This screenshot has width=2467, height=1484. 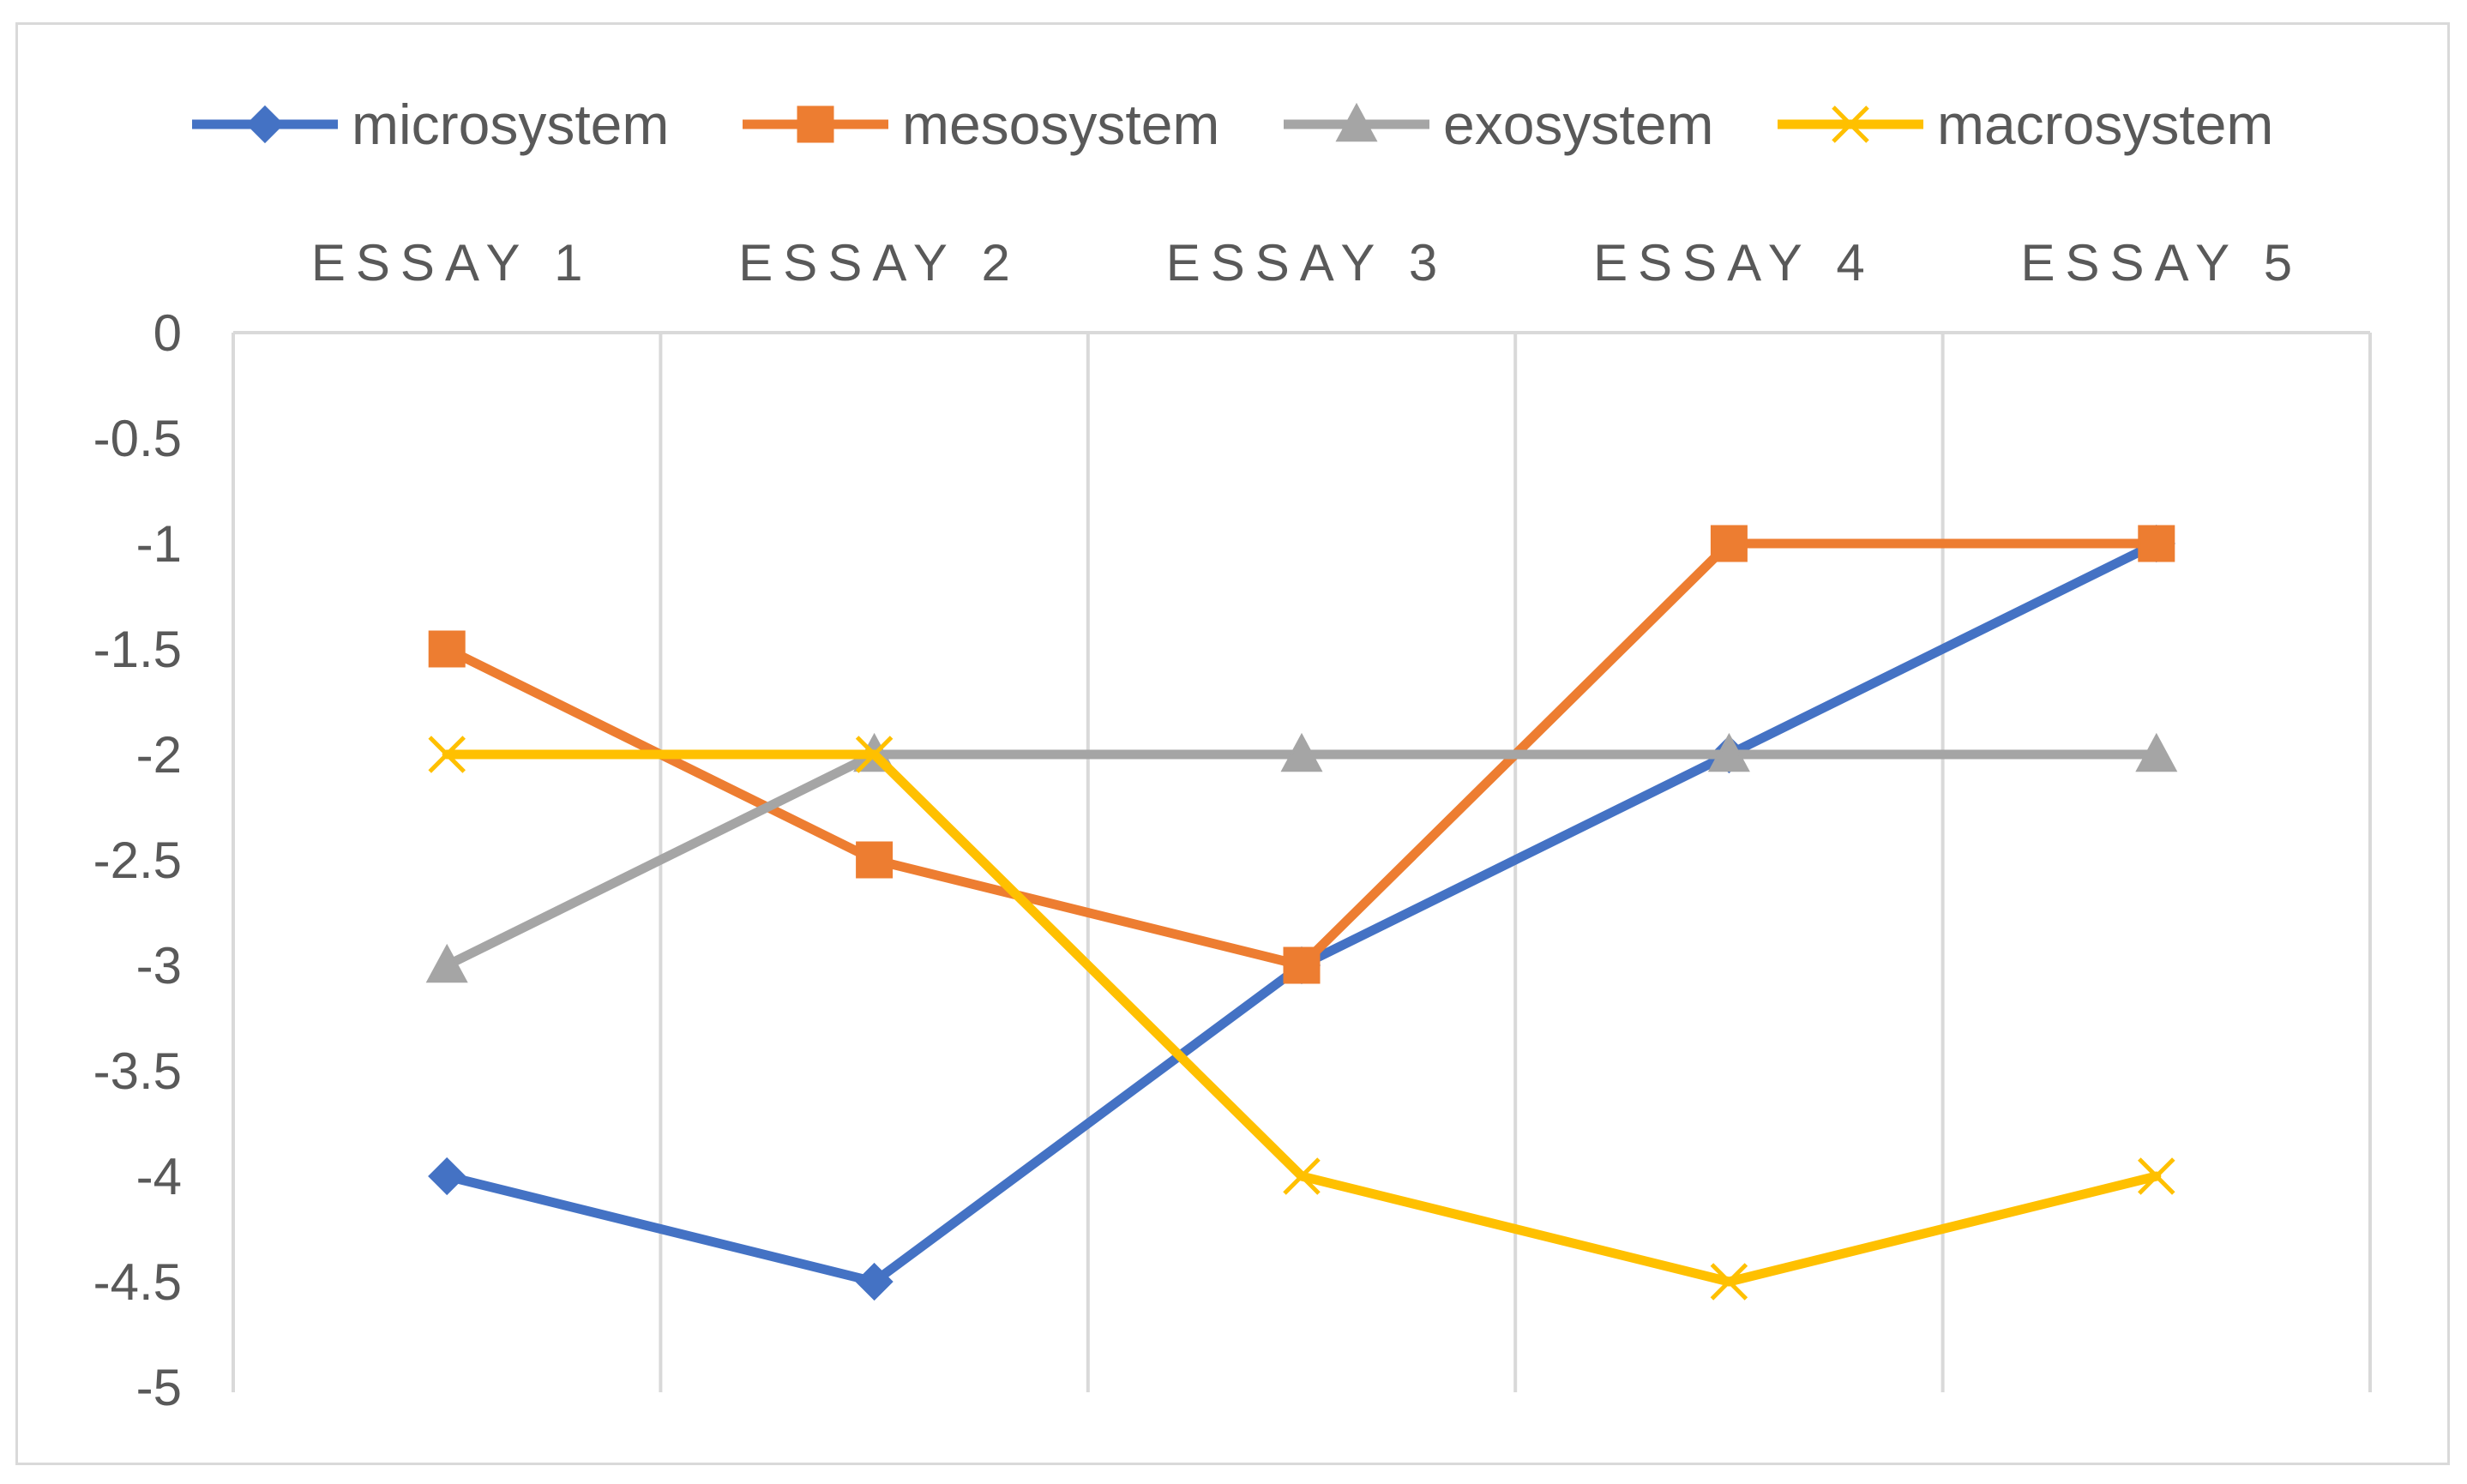 I want to click on series-line, so click(x=1302, y=859).